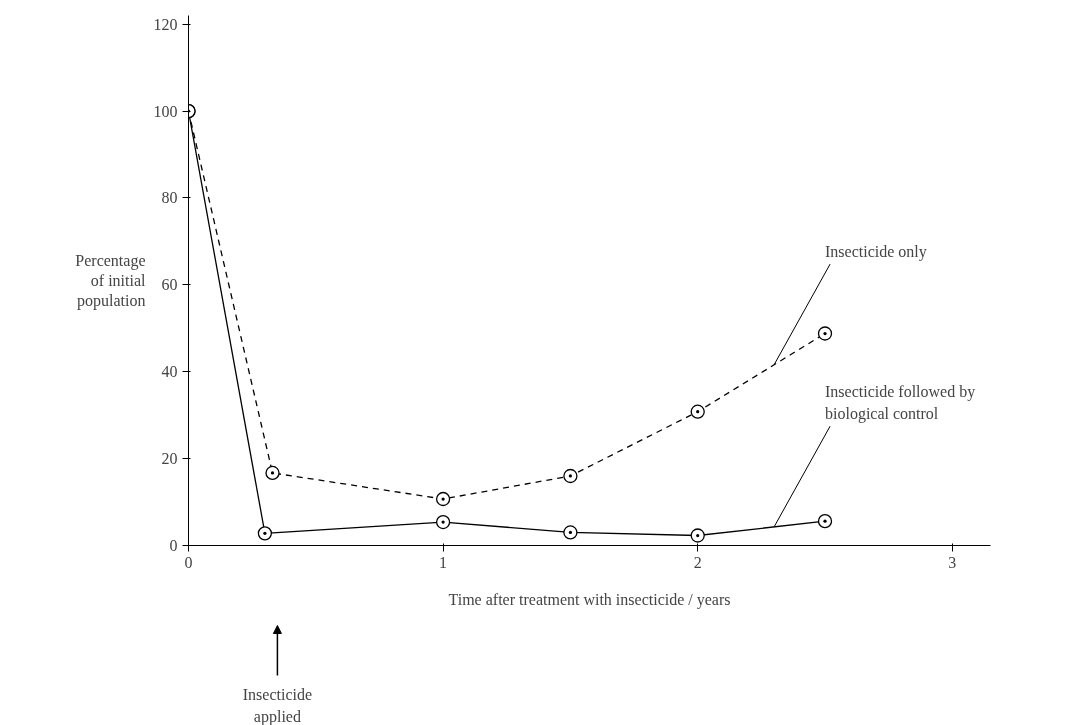  Describe the element at coordinates (173, 545) in the screenshot. I see `y-tick-label: 0` at that location.